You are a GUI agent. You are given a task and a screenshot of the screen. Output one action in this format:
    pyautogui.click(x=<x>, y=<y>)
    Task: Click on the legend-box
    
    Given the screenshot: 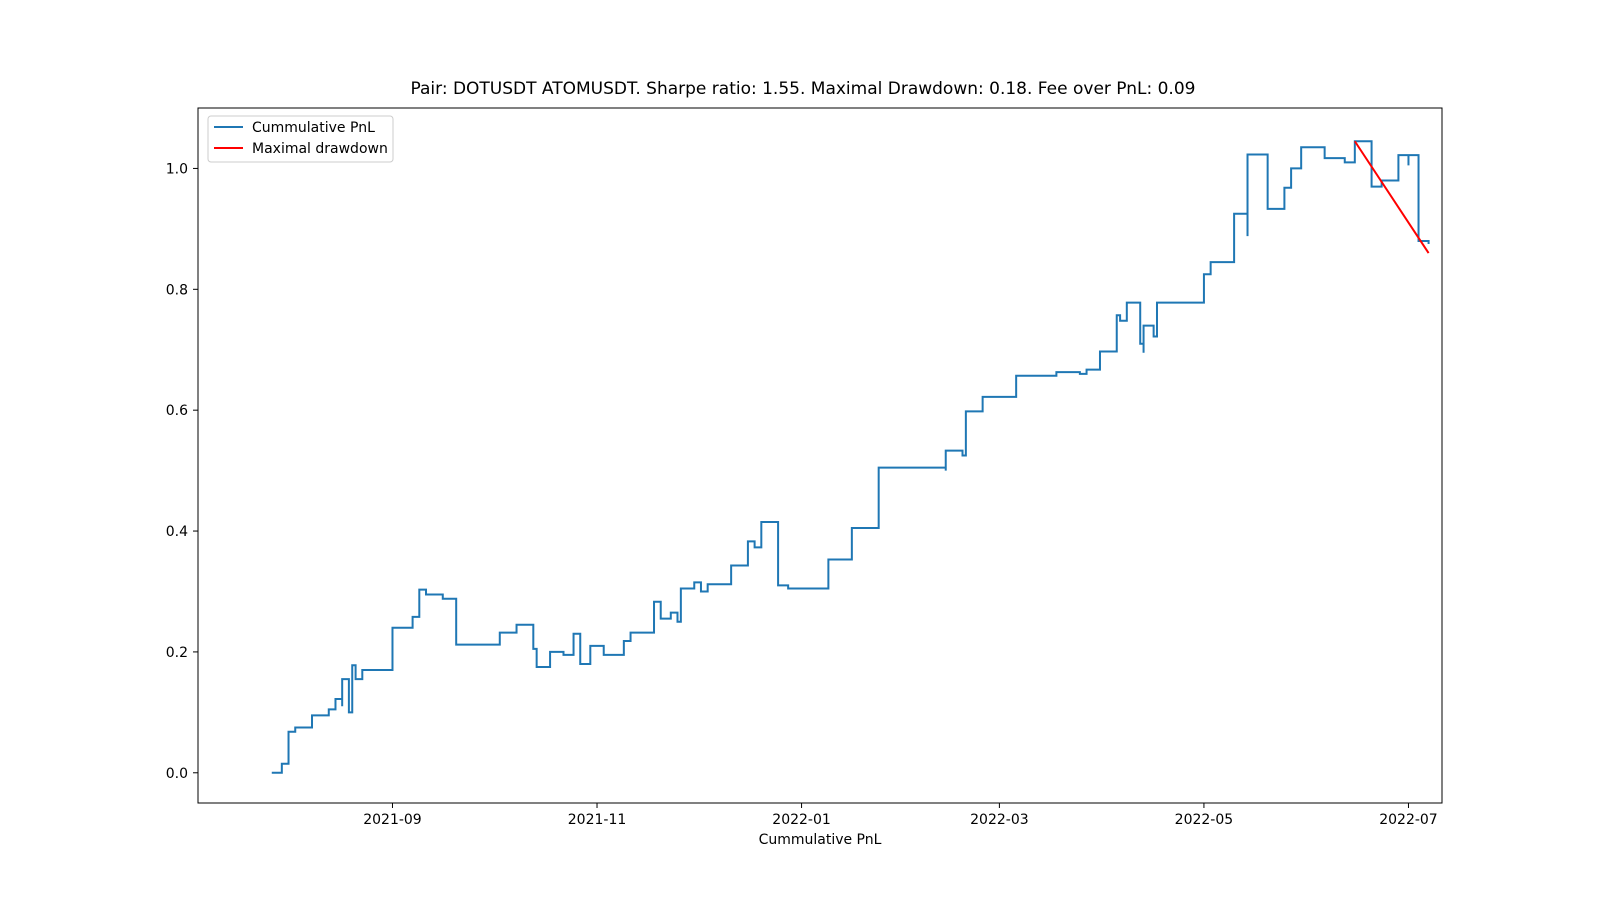 What is the action you would take?
    pyautogui.click(x=300, y=139)
    